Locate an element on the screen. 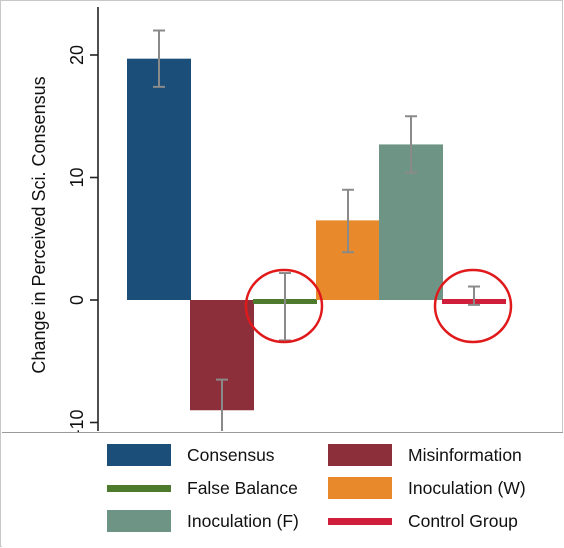 The height and width of the screenshot is (548, 564). legend-item: Control Group is located at coordinates (423, 521).